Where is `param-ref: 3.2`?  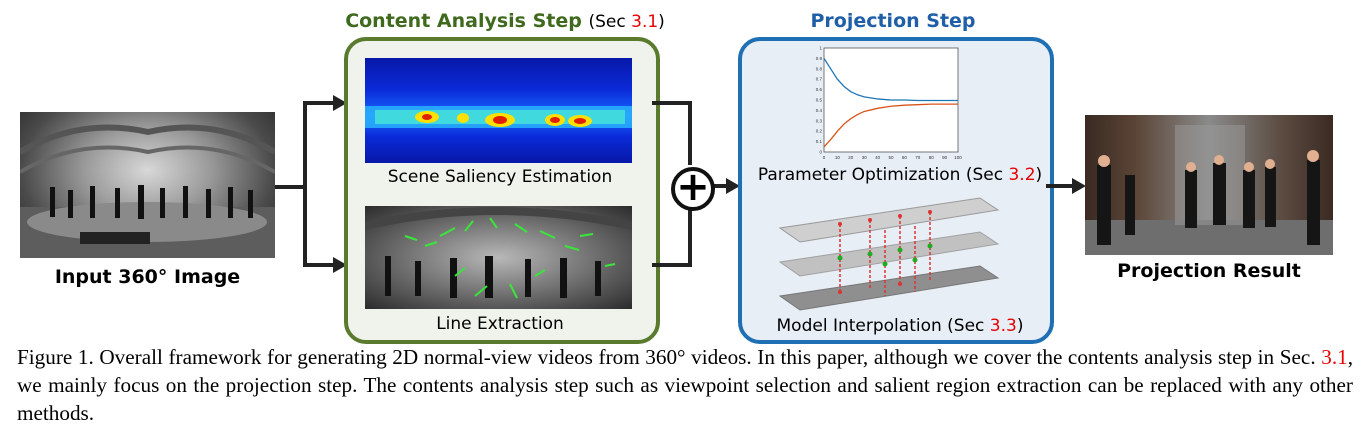 param-ref: 3.2 is located at coordinates (1022, 175).